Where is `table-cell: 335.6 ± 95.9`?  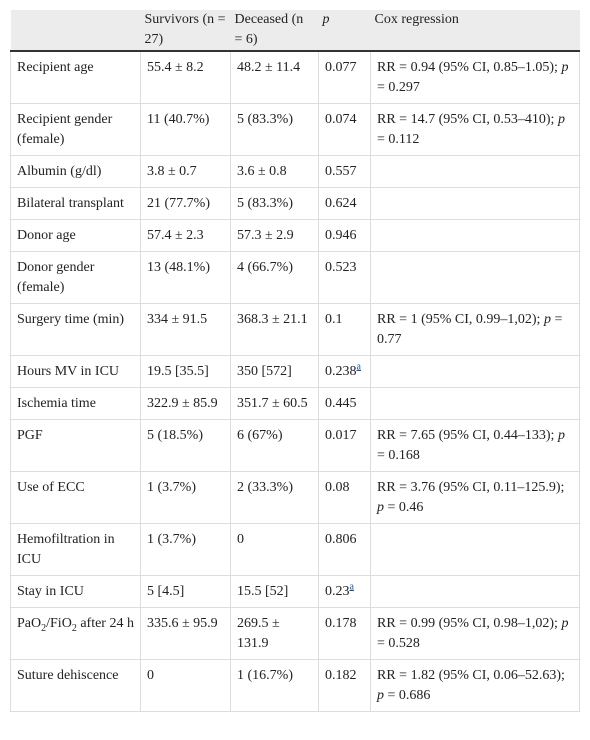
table-cell: 335.6 ± 95.9 is located at coordinates (185, 633).